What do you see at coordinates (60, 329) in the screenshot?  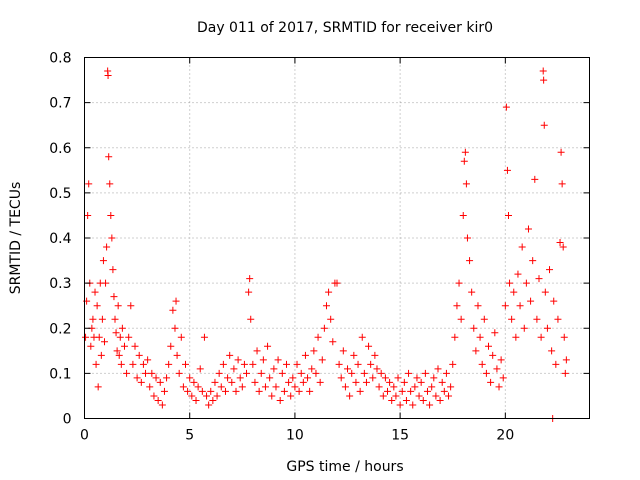 I see `y-tick-label: 0.2` at bounding box center [60, 329].